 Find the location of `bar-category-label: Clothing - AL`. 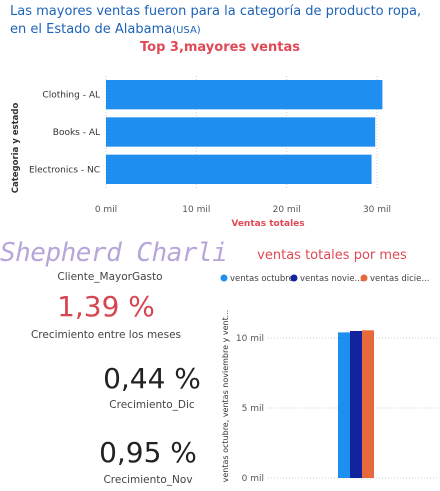

bar-category-label: Clothing - AL is located at coordinates (71, 96).